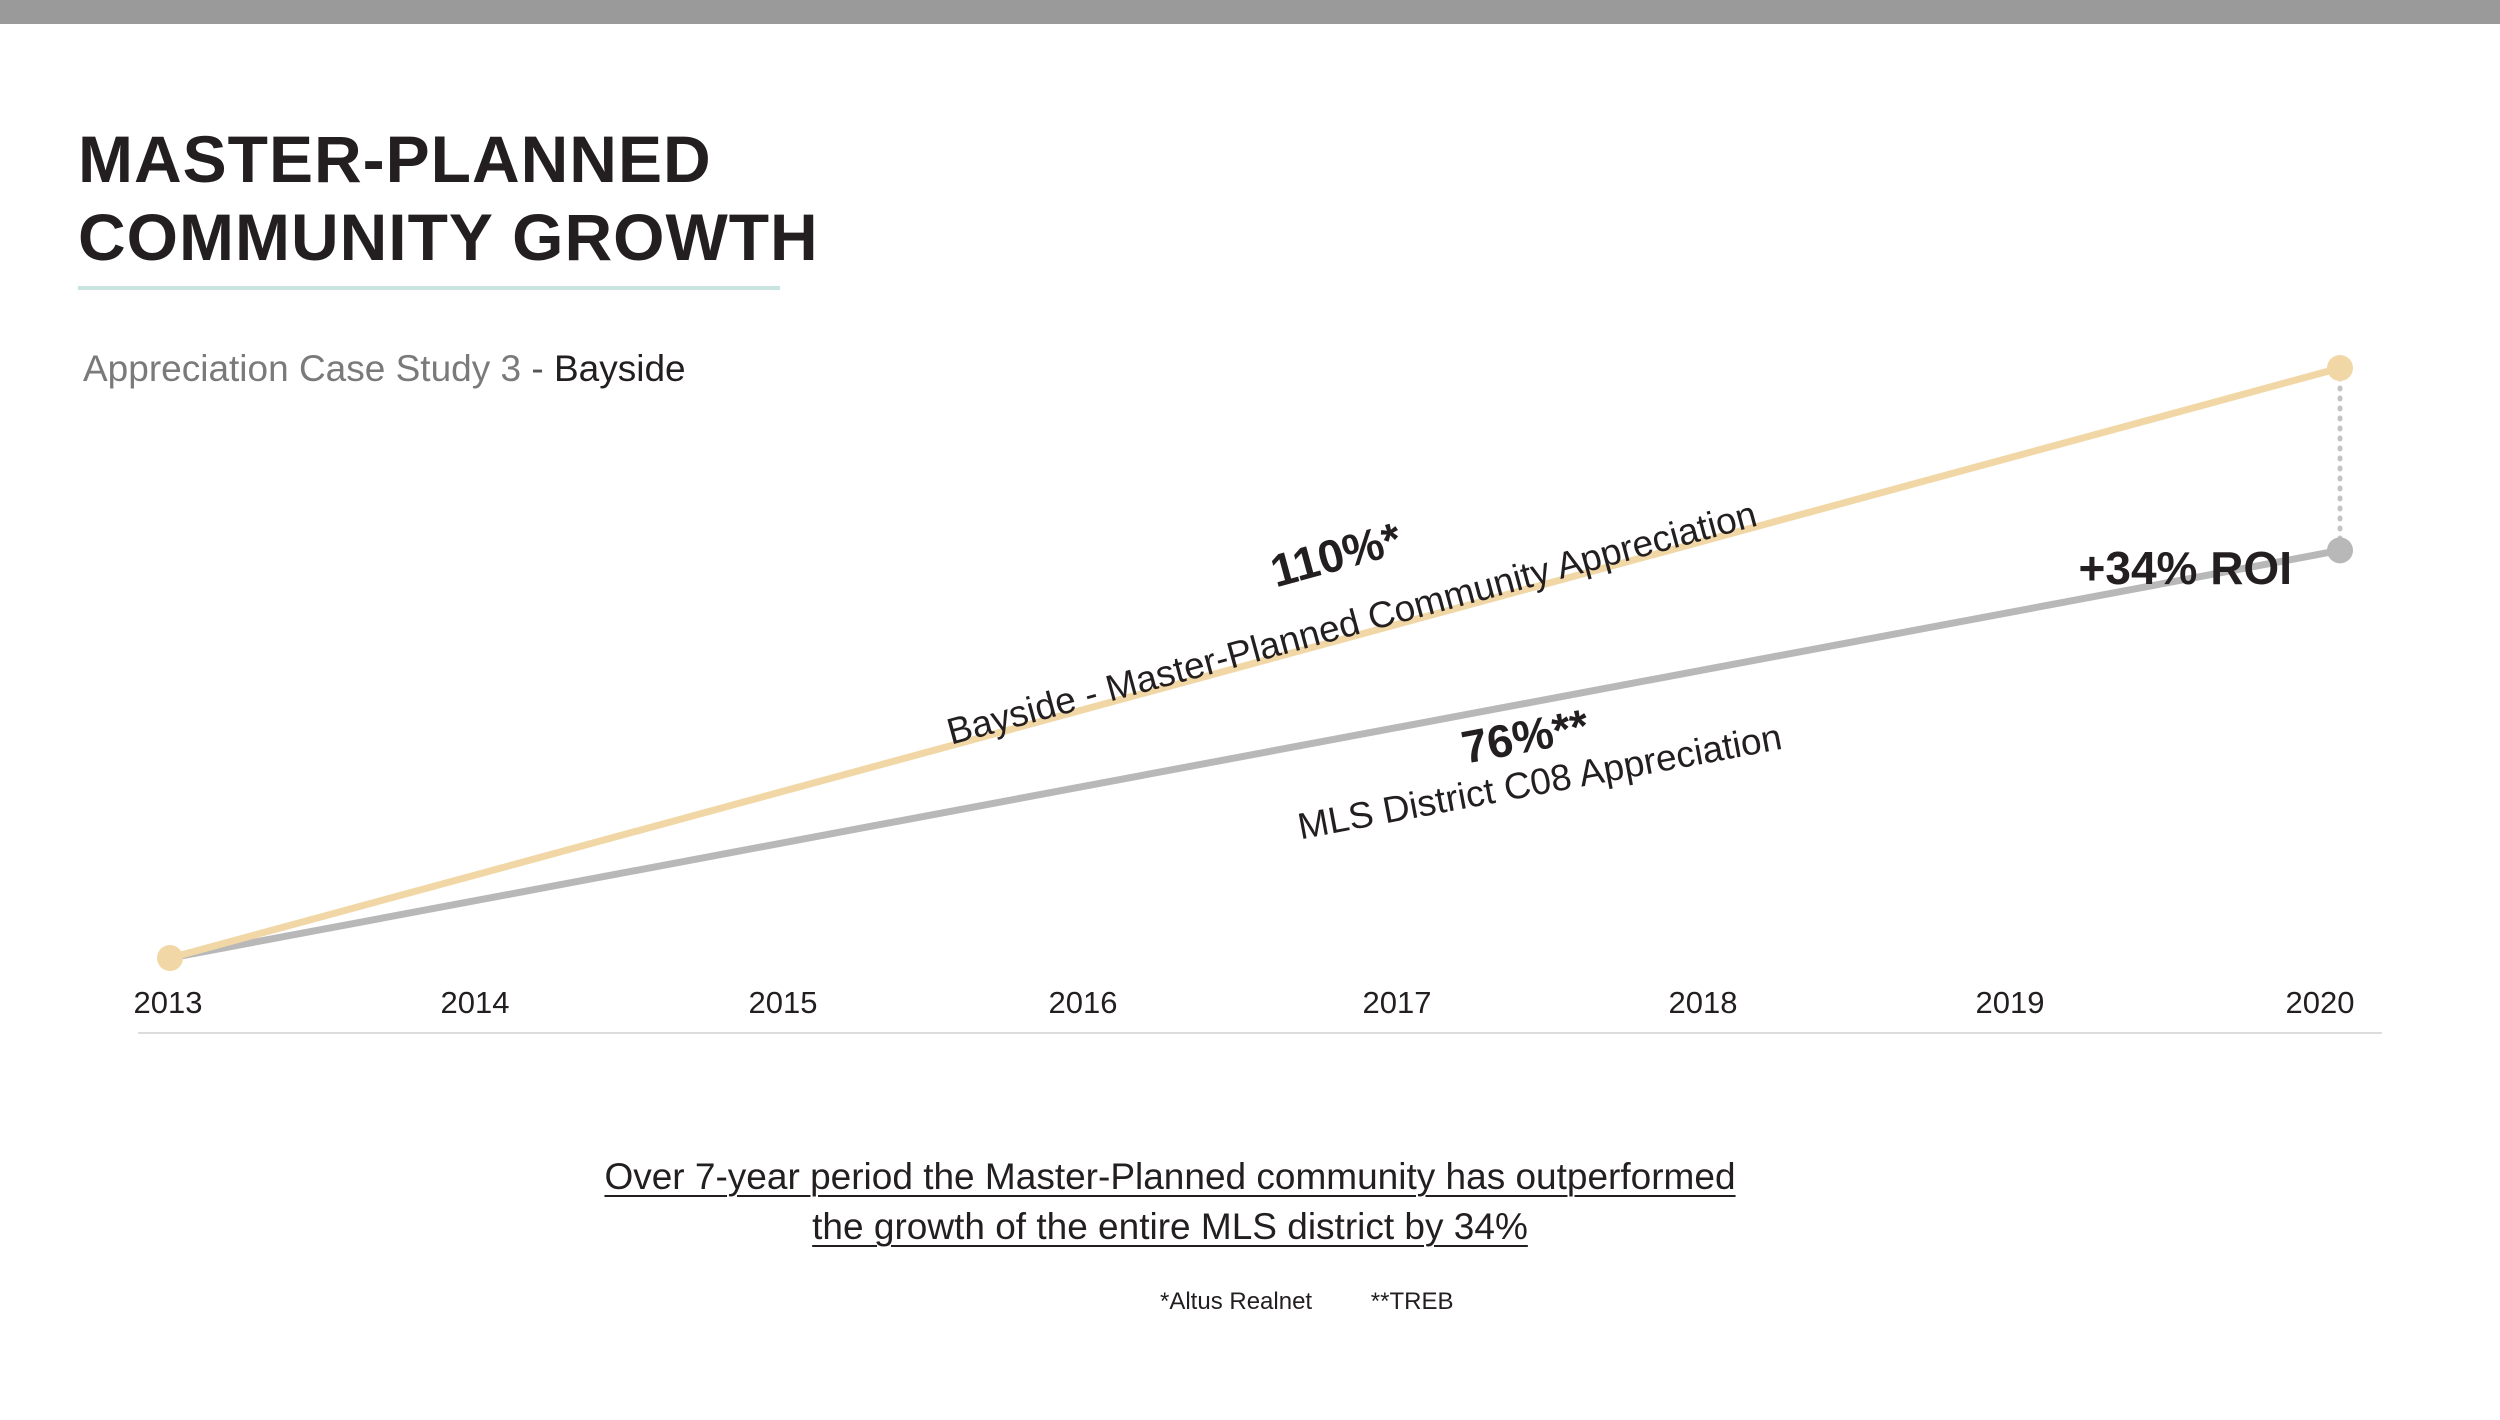 Image resolution: width=2500 pixels, height=1420 pixels. I want to click on x-tick-label-2015: 2015, so click(783, 1002).